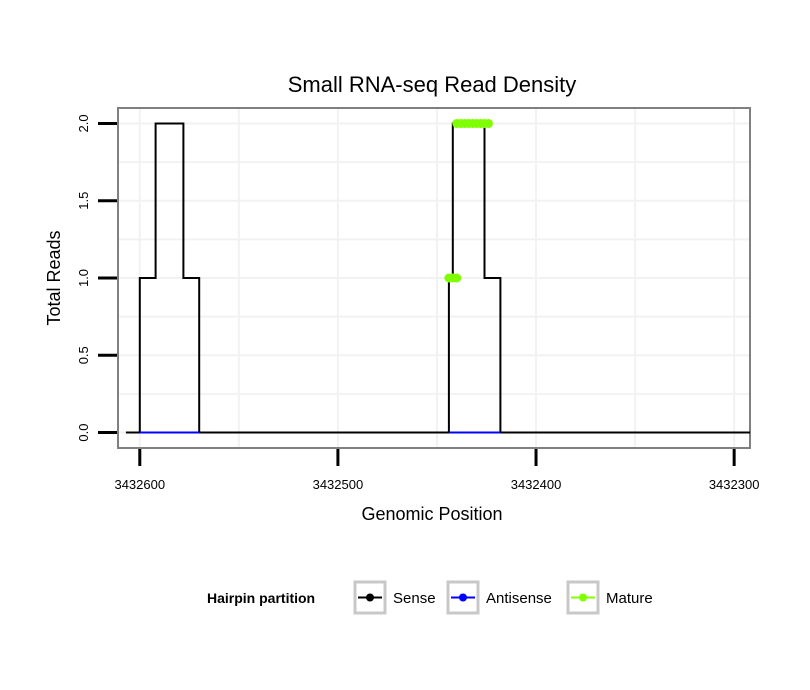 This screenshot has width=810, height=690. What do you see at coordinates (83, 278) in the screenshot?
I see `y-tick-label: 1.0` at bounding box center [83, 278].